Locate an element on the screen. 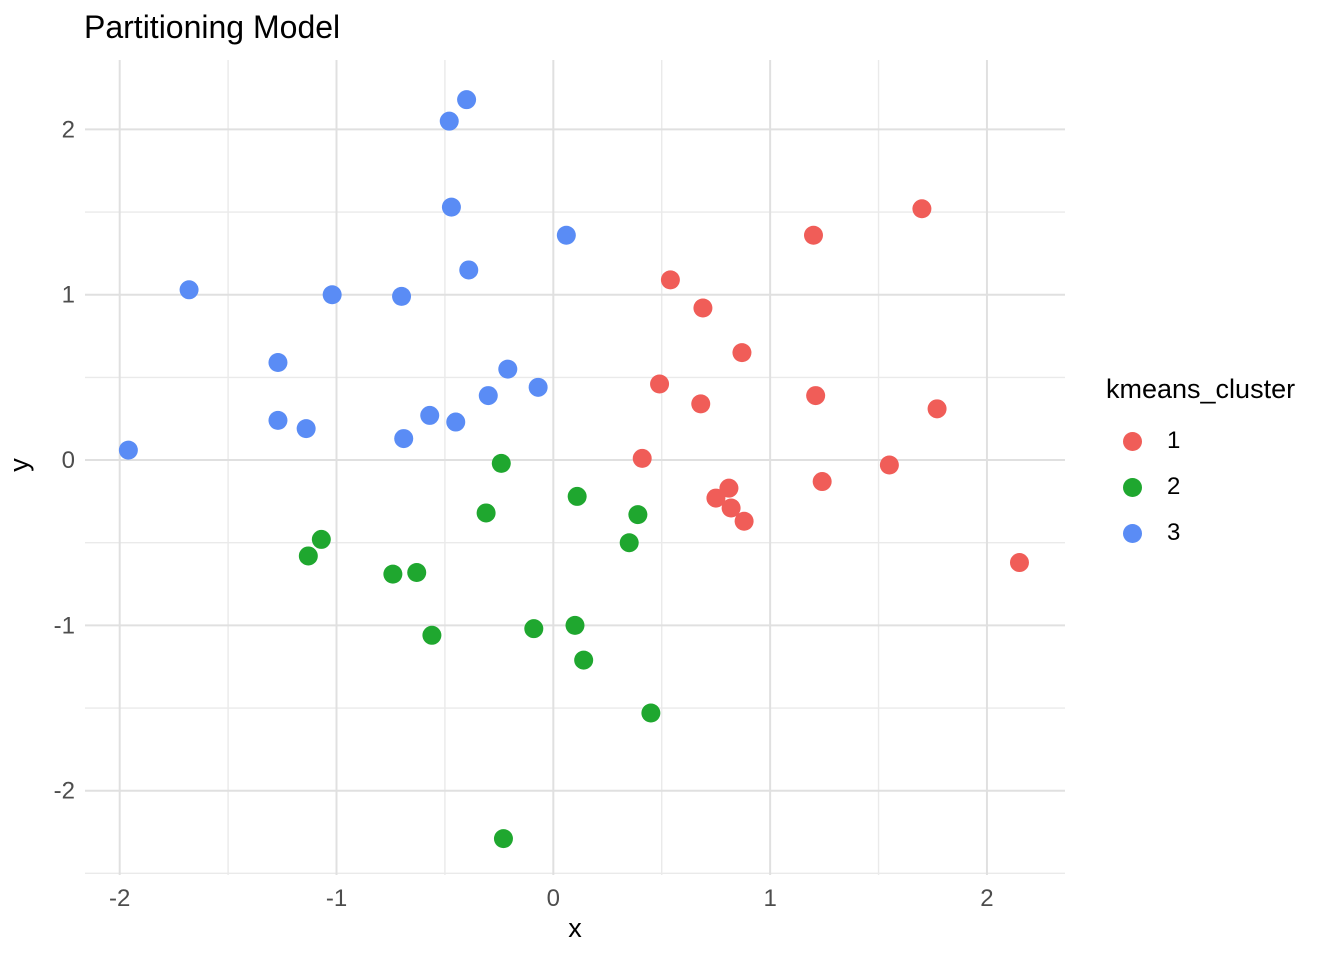 The image size is (1344, 960). legend-item-cluster-2: 2 is located at coordinates (1225, 487).